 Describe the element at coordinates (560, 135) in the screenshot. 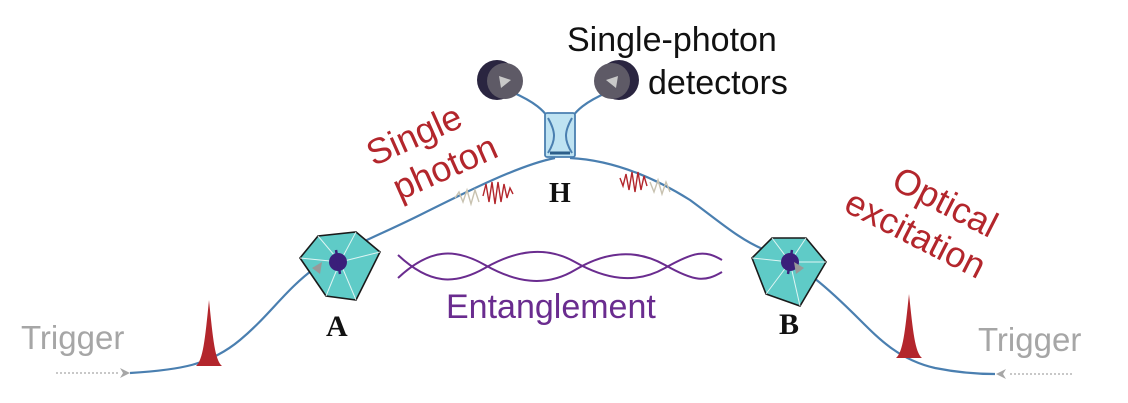

I see `beamsplitter-icon` at that location.